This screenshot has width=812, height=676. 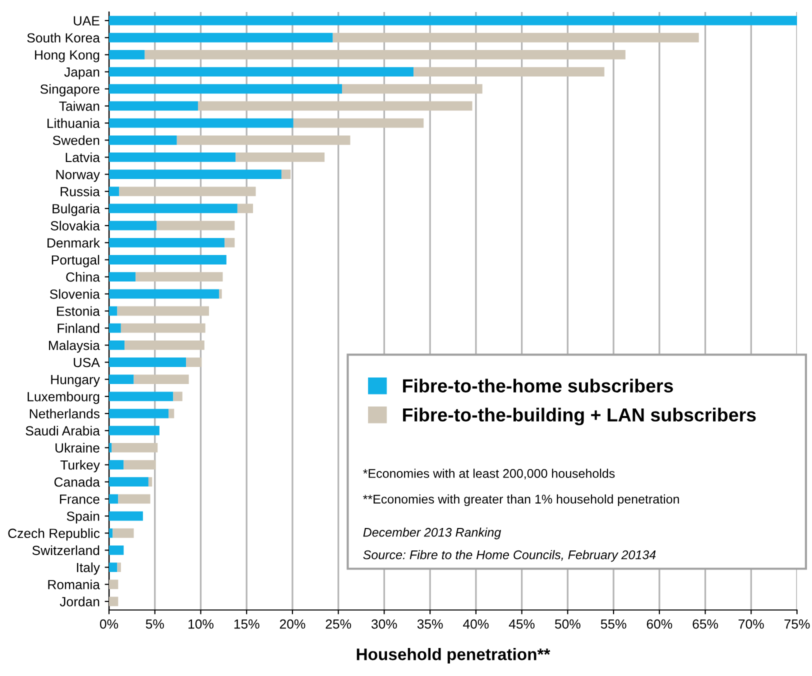 I want to click on y-tick-label: Malaysia, so click(x=74, y=346).